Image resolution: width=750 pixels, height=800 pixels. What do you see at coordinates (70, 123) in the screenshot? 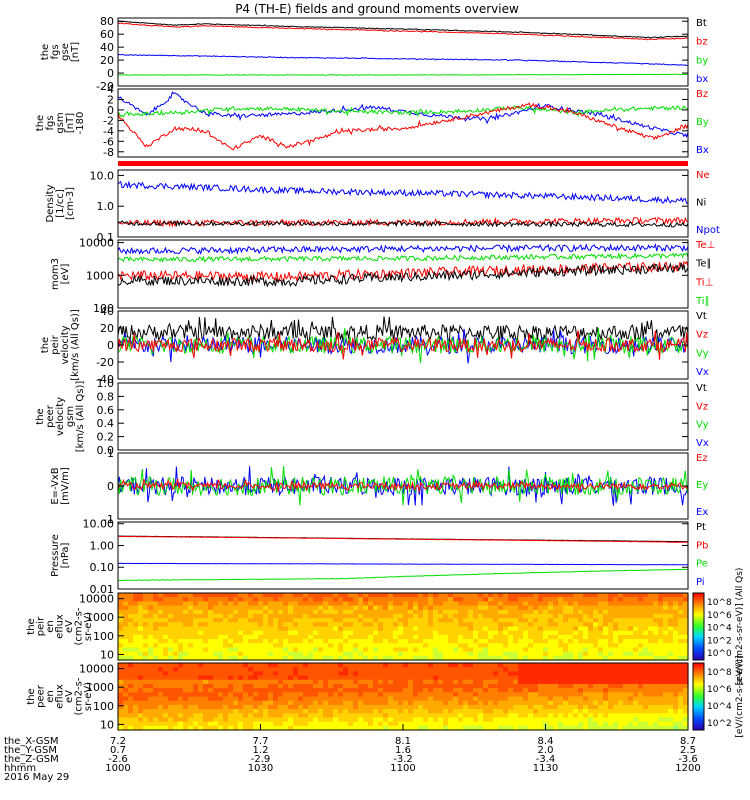
I see `y-axis-label-line: [nT]` at bounding box center [70, 123].